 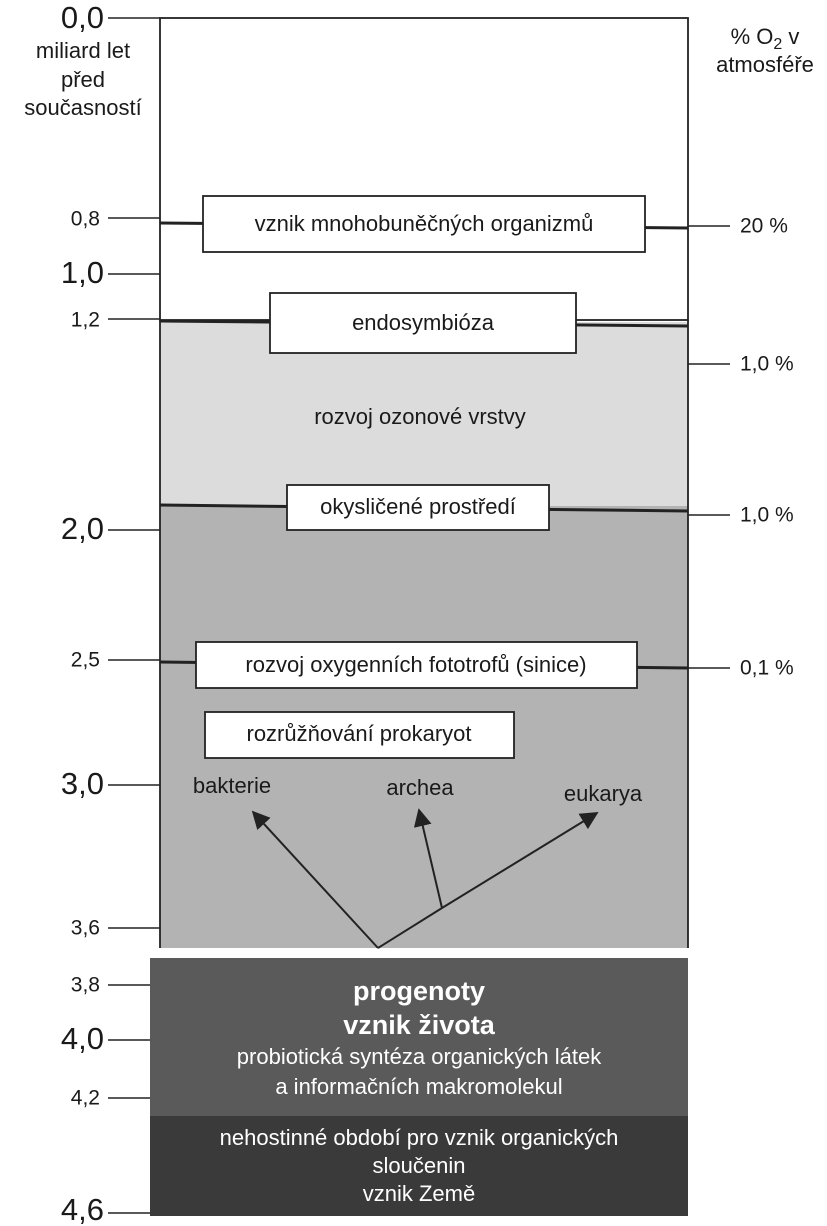 I want to click on tick-label: 4,0, so click(x=82, y=1038).